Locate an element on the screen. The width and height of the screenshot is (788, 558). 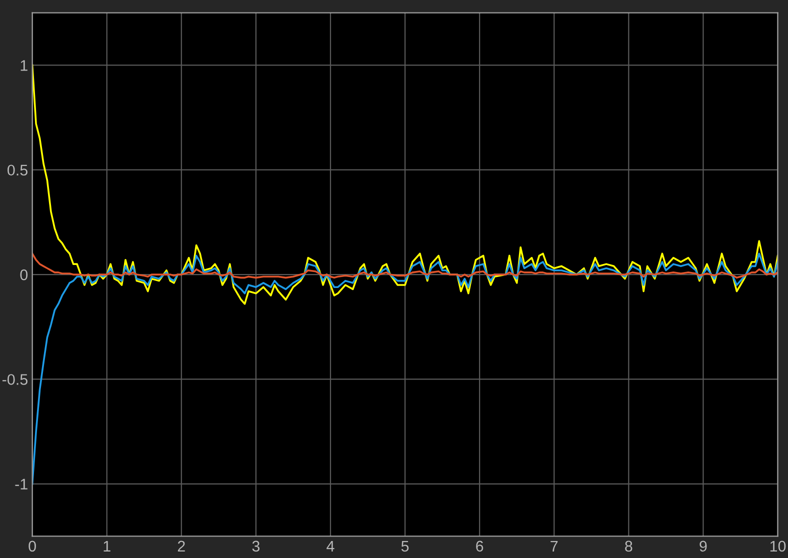
x-tick-label: 6 is located at coordinates (480, 546).